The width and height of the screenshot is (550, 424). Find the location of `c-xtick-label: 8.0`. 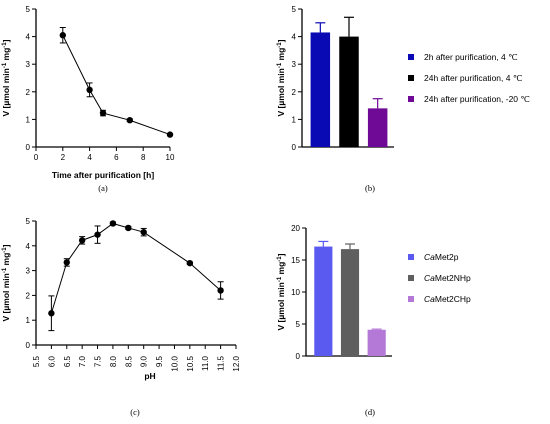

c-xtick-label: 8.0 is located at coordinates (113, 361).